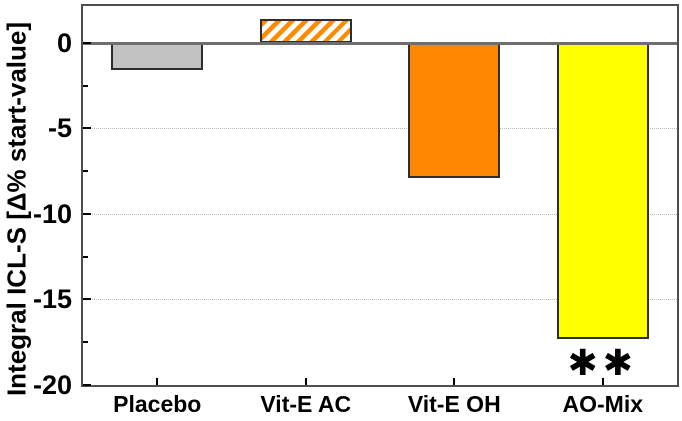  I want to click on significance-marker-ao-mix: ✱✱, so click(602, 362).